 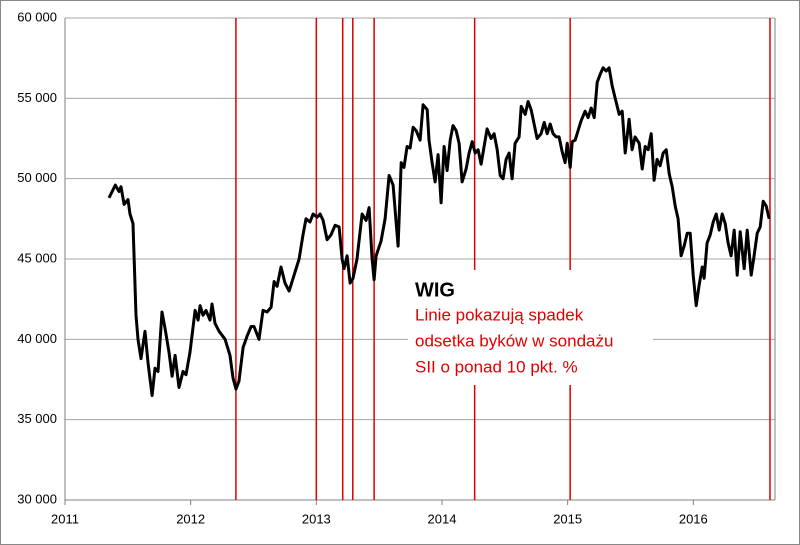 I want to click on y-tick-label: 50 000, so click(x=37, y=177).